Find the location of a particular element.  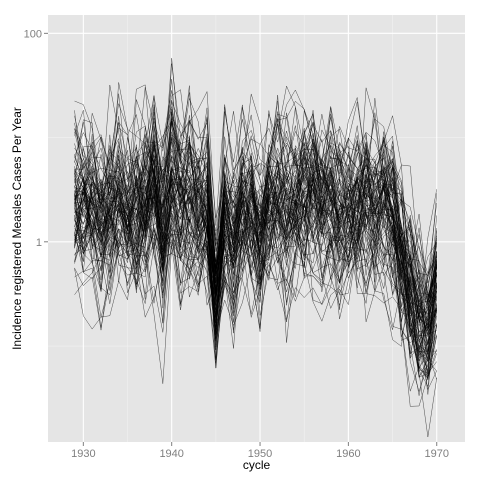

y-tick-label: 1 is located at coordinates (39, 243).